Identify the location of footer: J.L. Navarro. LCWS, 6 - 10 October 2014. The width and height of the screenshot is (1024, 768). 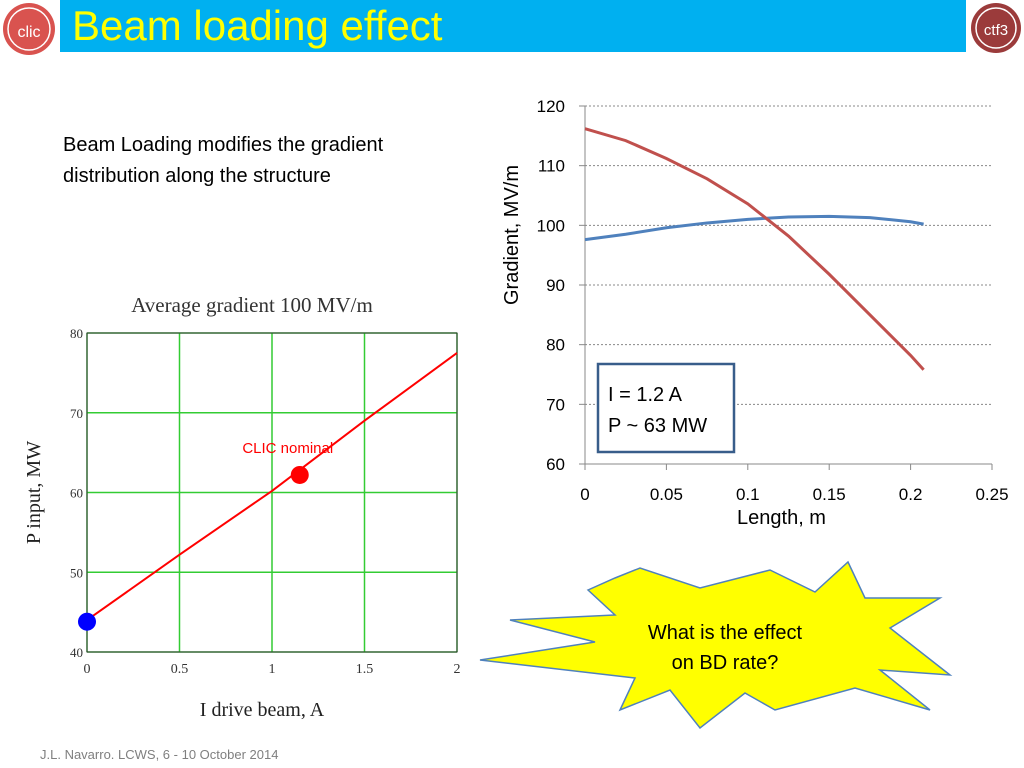
(159, 754).